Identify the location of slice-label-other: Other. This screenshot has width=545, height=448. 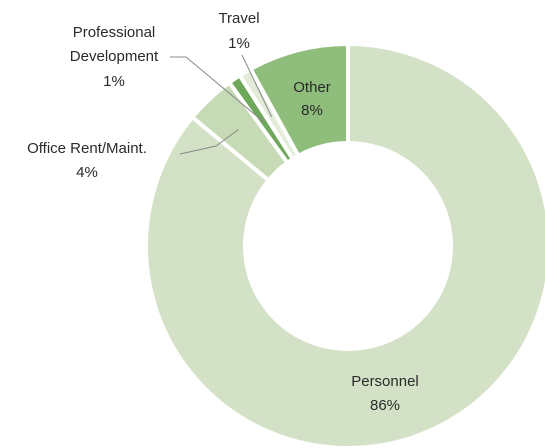
(312, 87).